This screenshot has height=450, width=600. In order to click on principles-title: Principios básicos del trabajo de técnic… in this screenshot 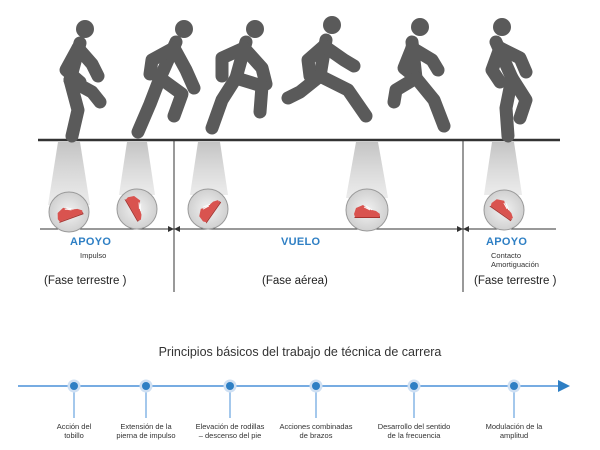, I will do `click(300, 352)`.